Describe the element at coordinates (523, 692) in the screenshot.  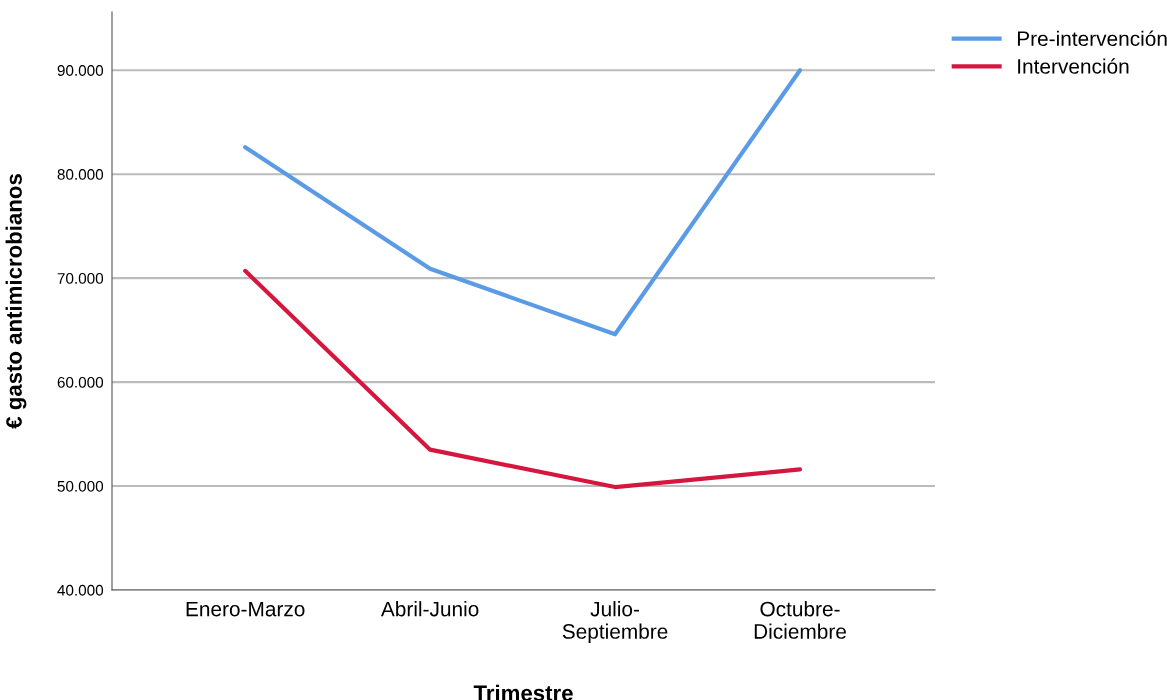
I see `x-axis-title: Trimestre` at that location.